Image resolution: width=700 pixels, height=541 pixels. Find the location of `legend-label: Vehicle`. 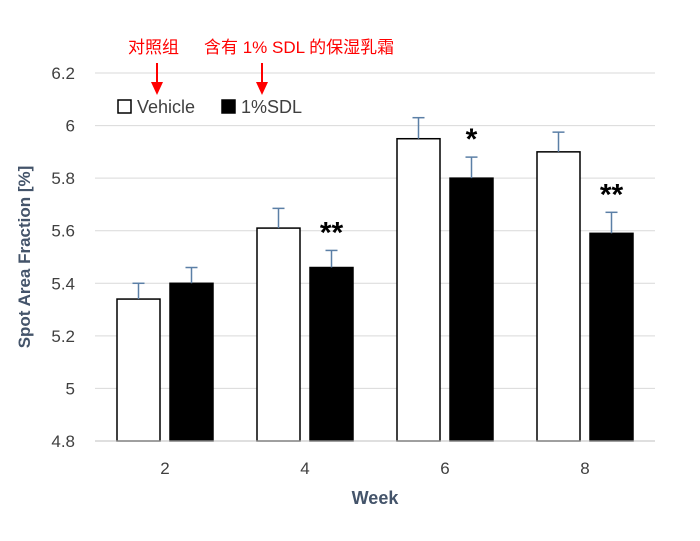

legend-label: Vehicle is located at coordinates (166, 107).